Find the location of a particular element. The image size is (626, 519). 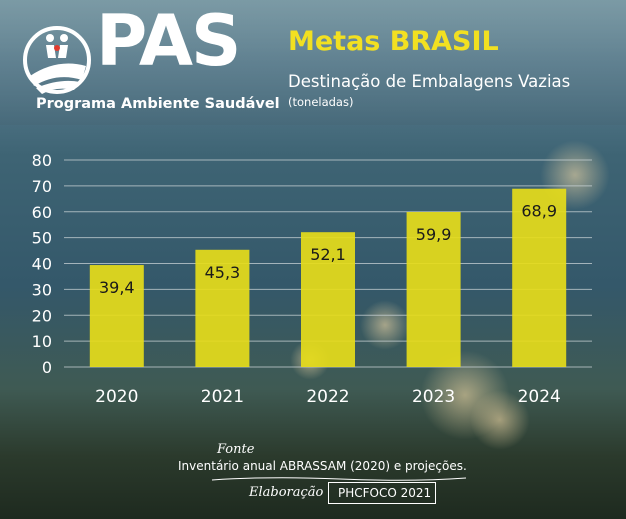

x-tick-label: 2021 is located at coordinates (222, 397).